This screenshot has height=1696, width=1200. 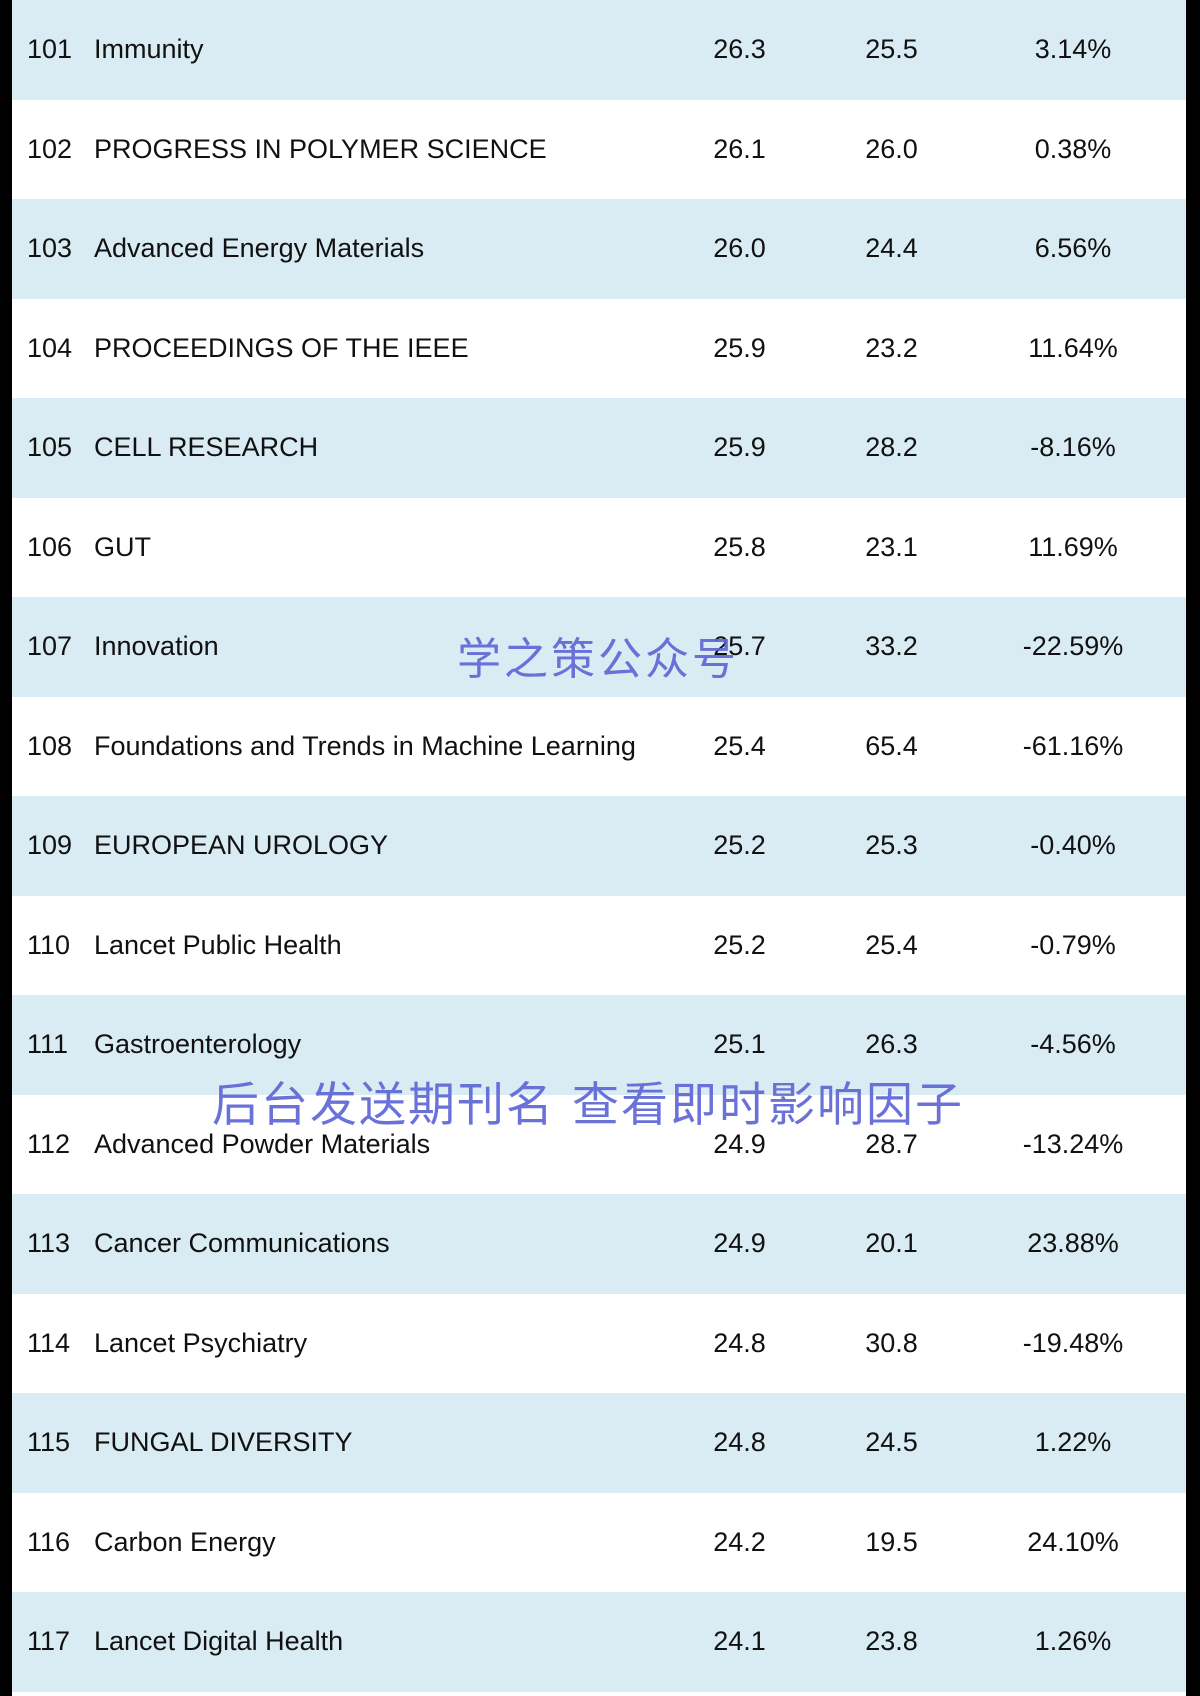 What do you see at coordinates (1073, 447) in the screenshot?
I see `change-percent-cell: -8.16%` at bounding box center [1073, 447].